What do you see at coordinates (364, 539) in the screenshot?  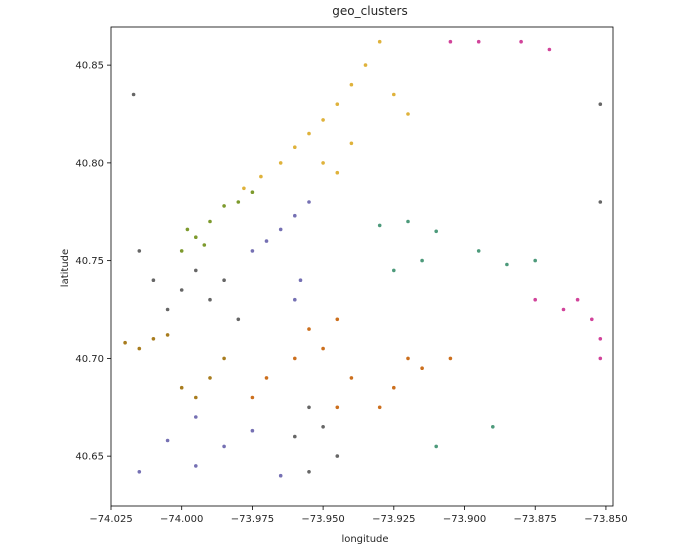 I see `x-axis-label: longitude` at bounding box center [364, 539].